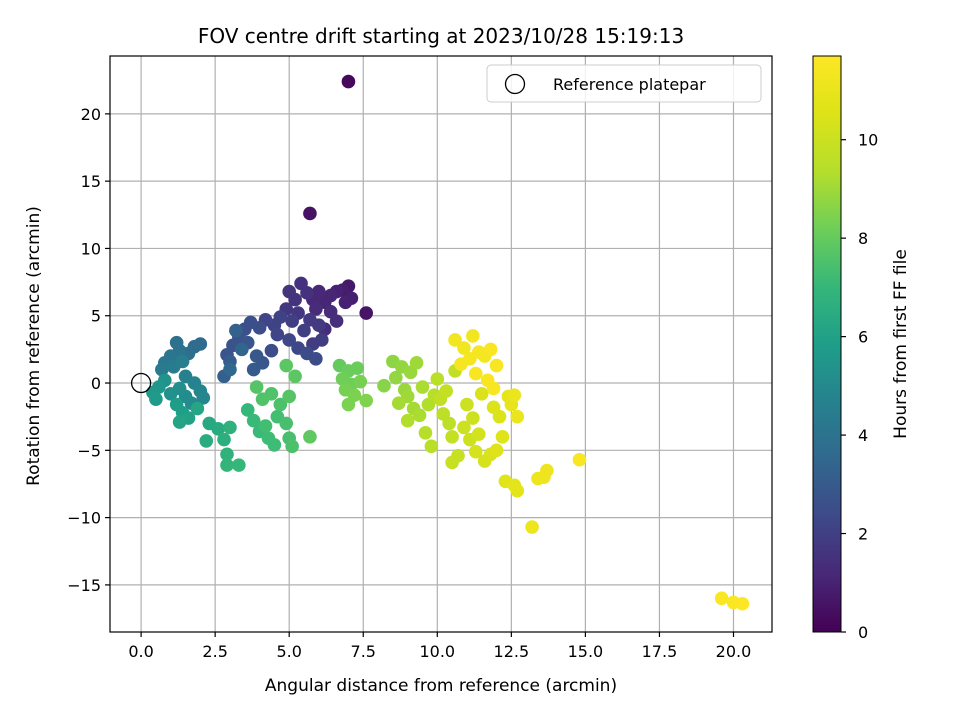 Image resolution: width=960 pixels, height=720 pixels. I want to click on reference-platepar-marker, so click(141, 383).